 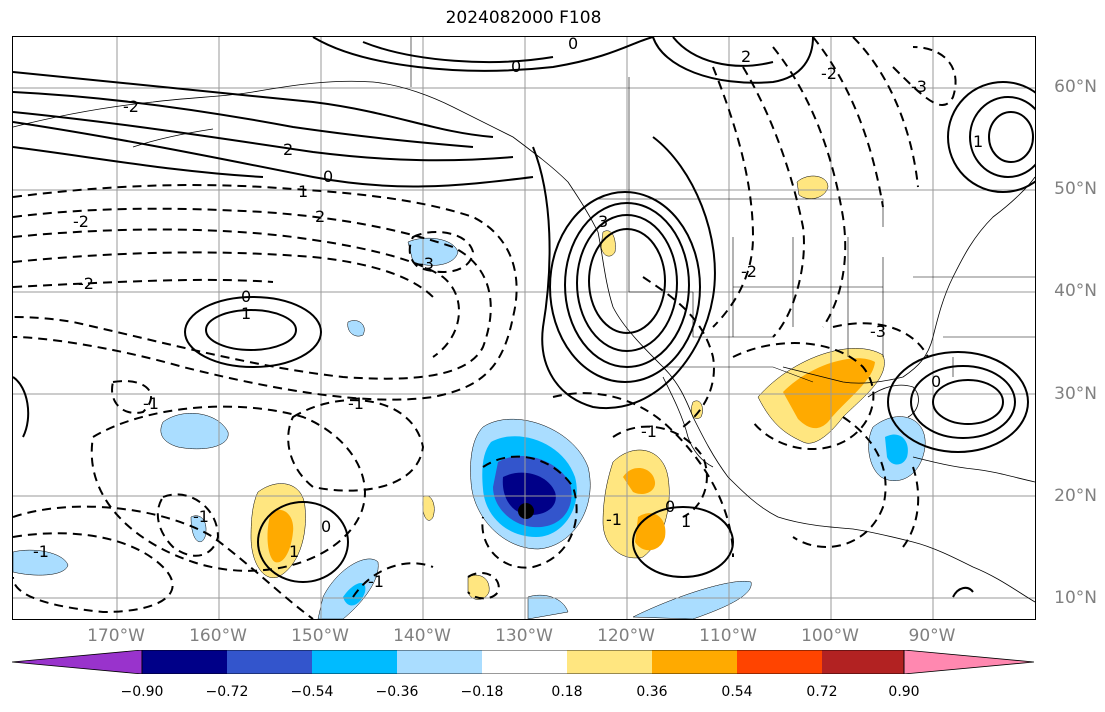 I want to click on lat-label-20n: 20°N, so click(x=1075, y=496).